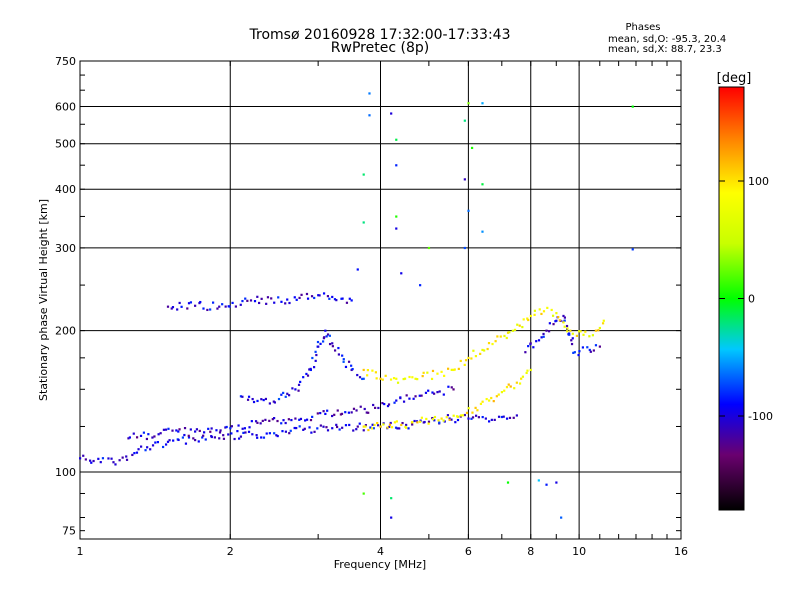  What do you see at coordinates (579, 551) in the screenshot?
I see `x-tick-label: 10` at bounding box center [579, 551].